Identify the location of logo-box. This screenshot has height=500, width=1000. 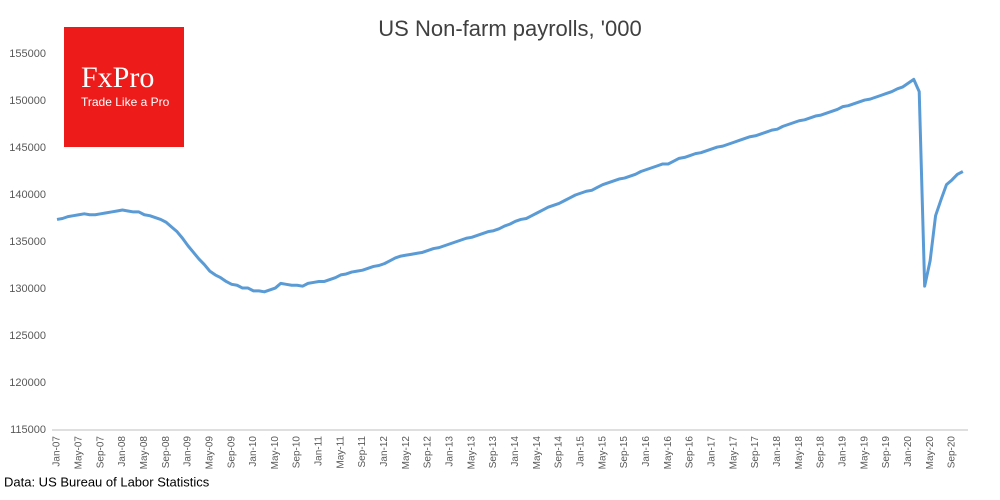
(124, 87).